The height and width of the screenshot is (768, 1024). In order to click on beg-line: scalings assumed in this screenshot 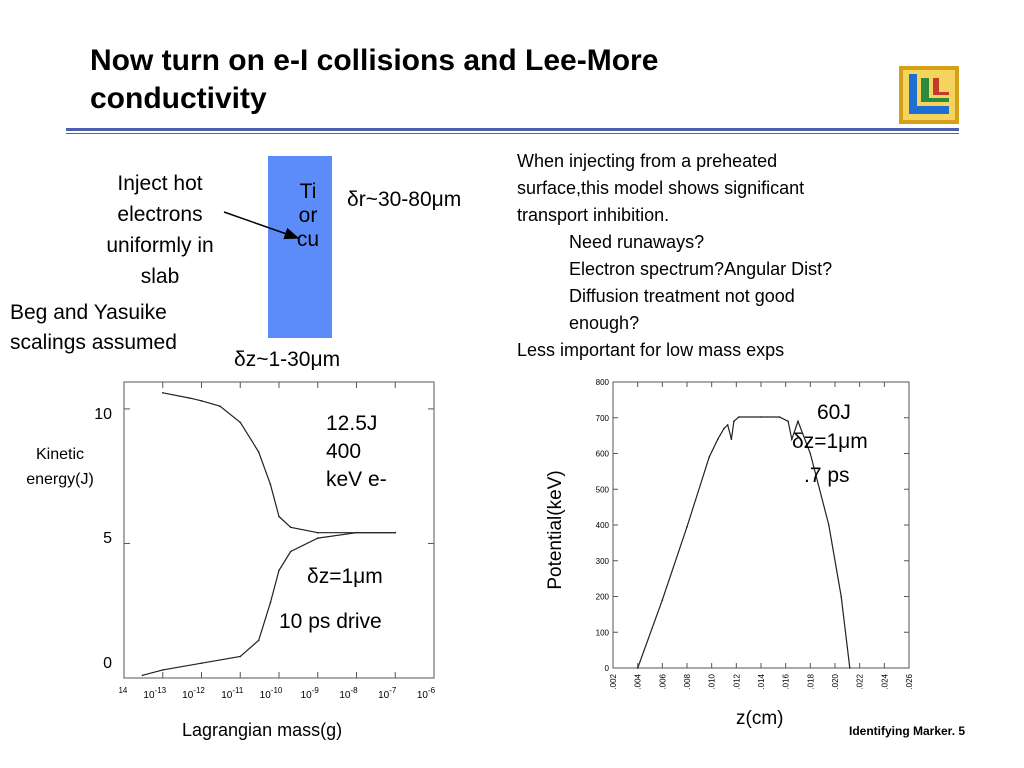, I will do `click(93, 342)`.